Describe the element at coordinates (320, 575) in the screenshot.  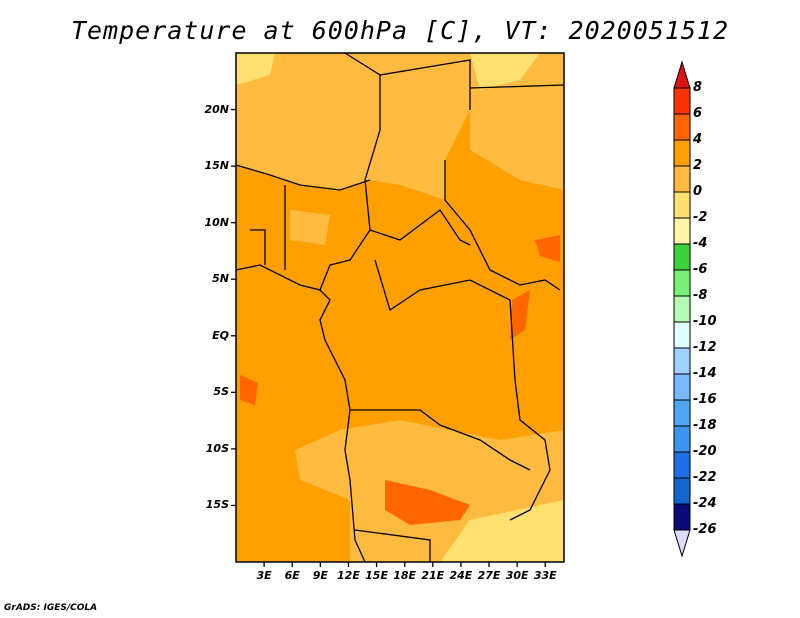
I see `lon-tick-label: 9E` at that location.